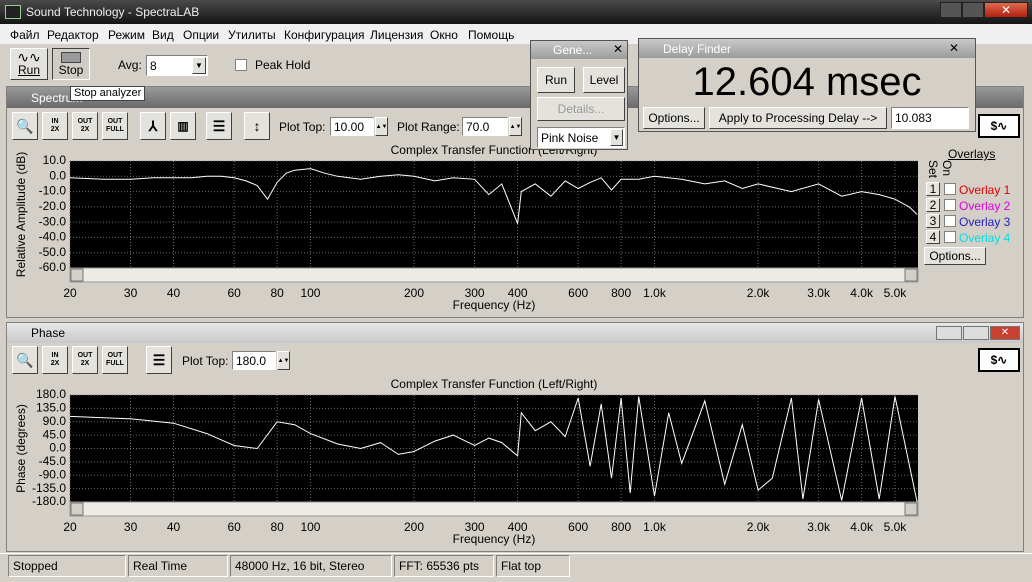  I want to click on button-label: Apply to Processing Delay -->, so click(798, 118).